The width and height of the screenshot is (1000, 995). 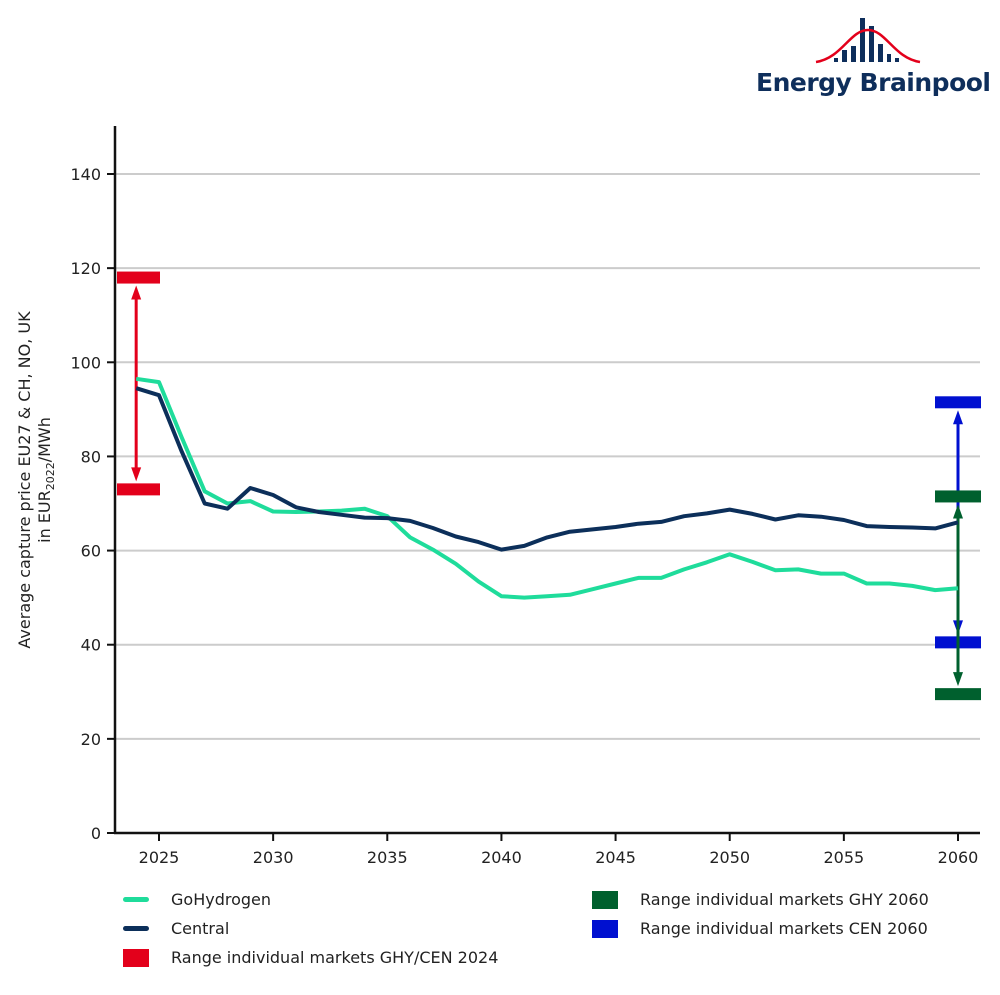 I want to click on x-tick-label: 2035, so click(x=387, y=857).